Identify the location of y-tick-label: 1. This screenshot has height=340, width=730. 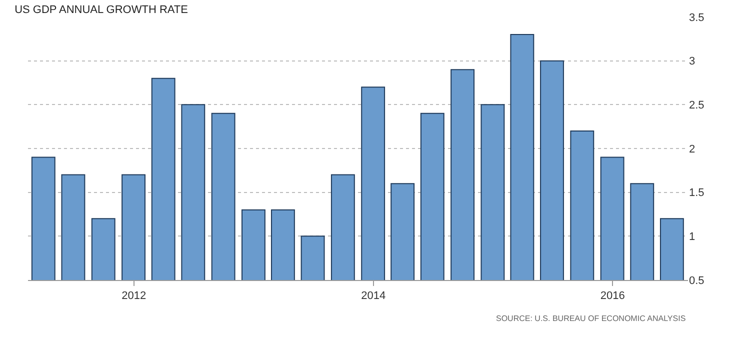
(692, 237).